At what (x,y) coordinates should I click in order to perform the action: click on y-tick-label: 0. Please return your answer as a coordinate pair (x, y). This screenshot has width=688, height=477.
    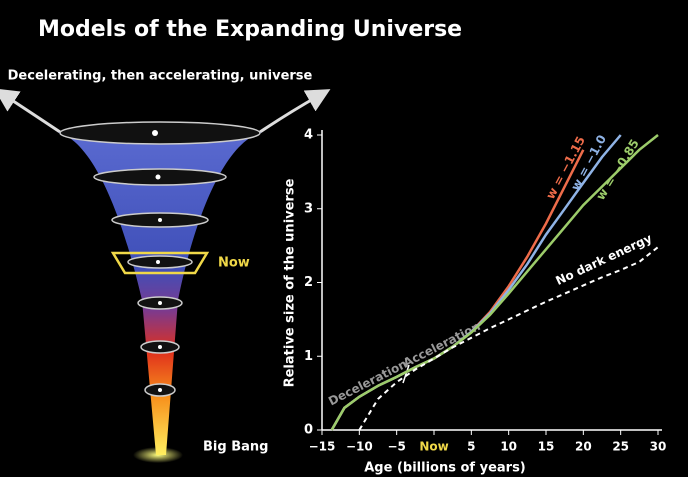
    Looking at the image, I should click on (308, 430).